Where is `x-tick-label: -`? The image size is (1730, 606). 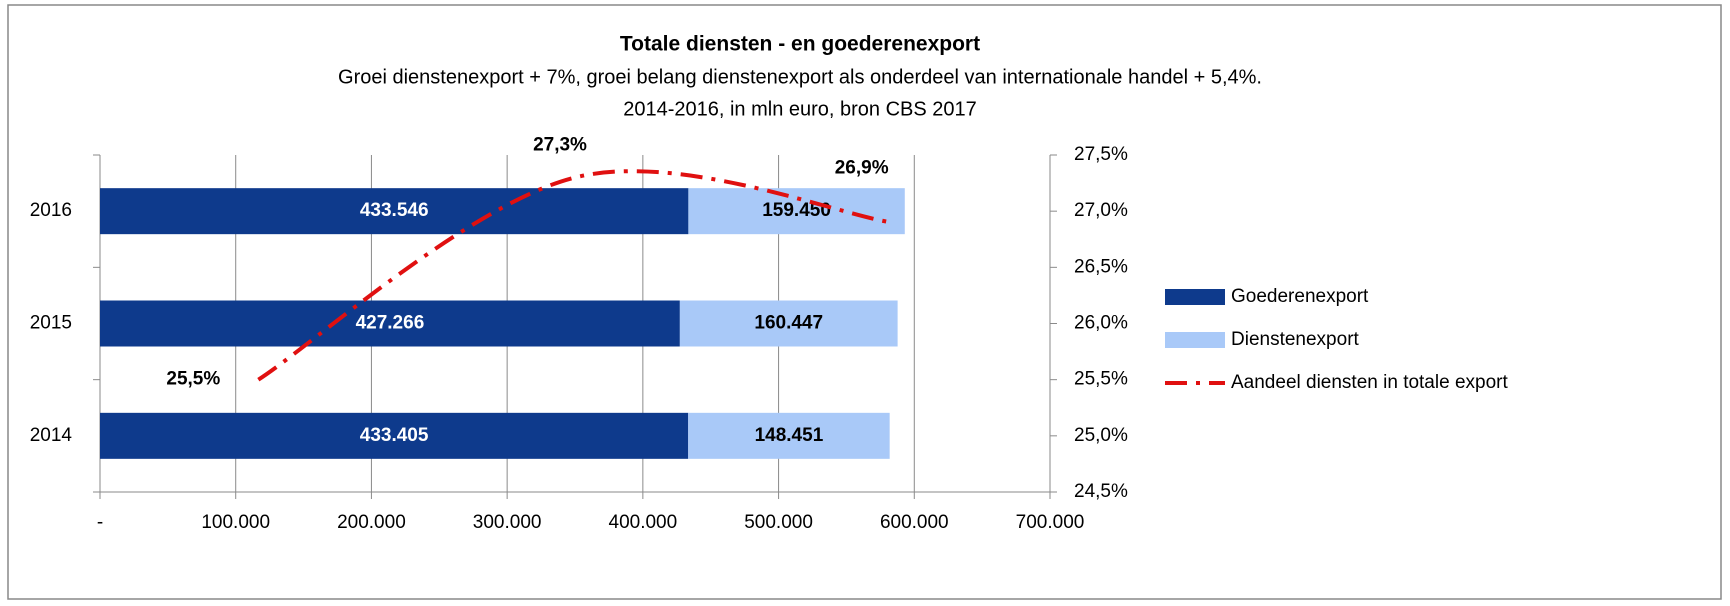 x-tick-label: - is located at coordinates (100, 522).